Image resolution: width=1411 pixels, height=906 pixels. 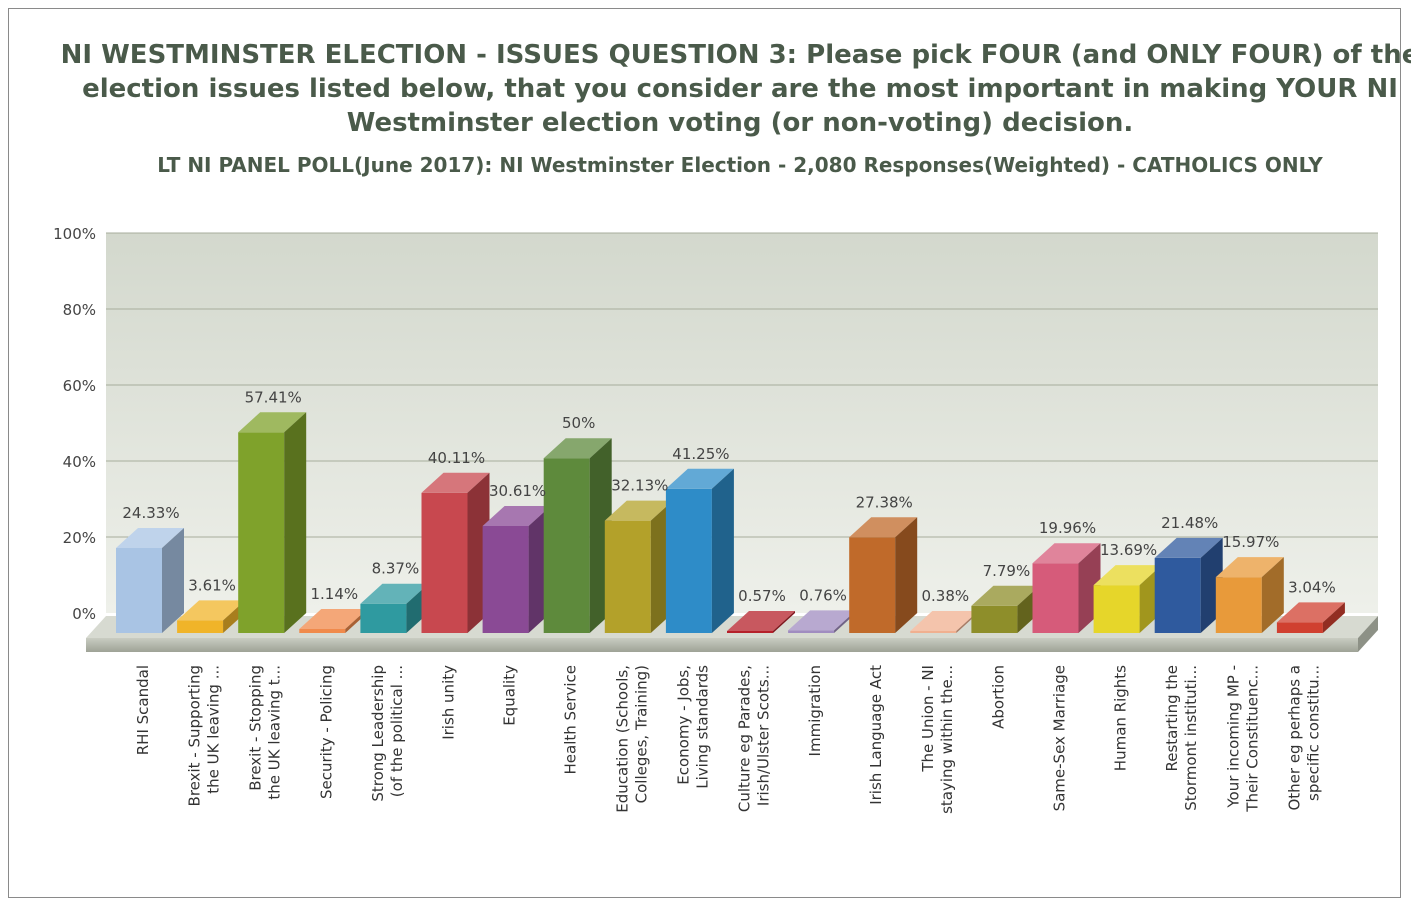 What do you see at coordinates (1189, 523) in the screenshot?
I see `data-label: 21.48%` at bounding box center [1189, 523].